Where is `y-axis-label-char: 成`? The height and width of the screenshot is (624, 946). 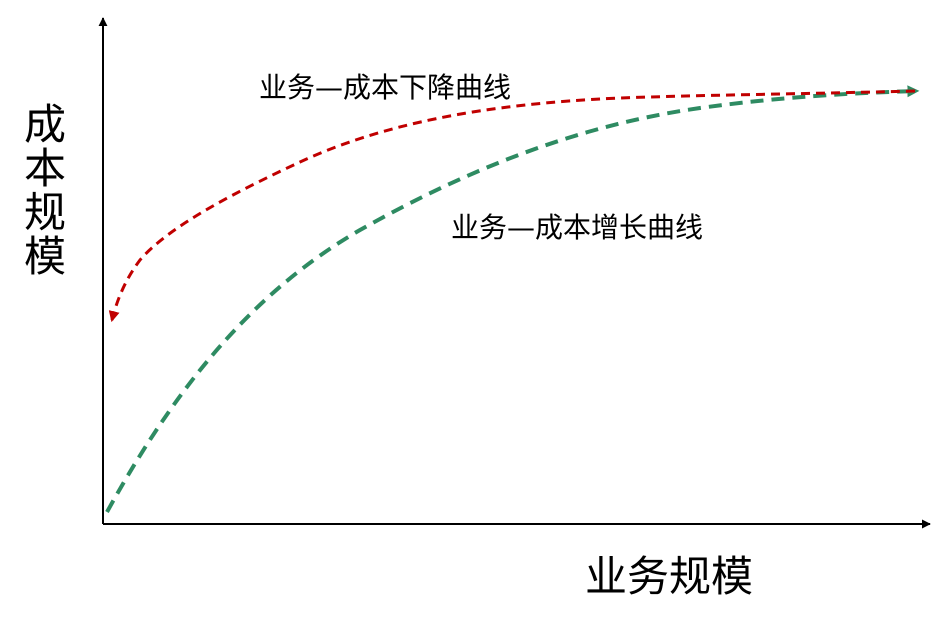 y-axis-label-char: 成 is located at coordinates (45, 124).